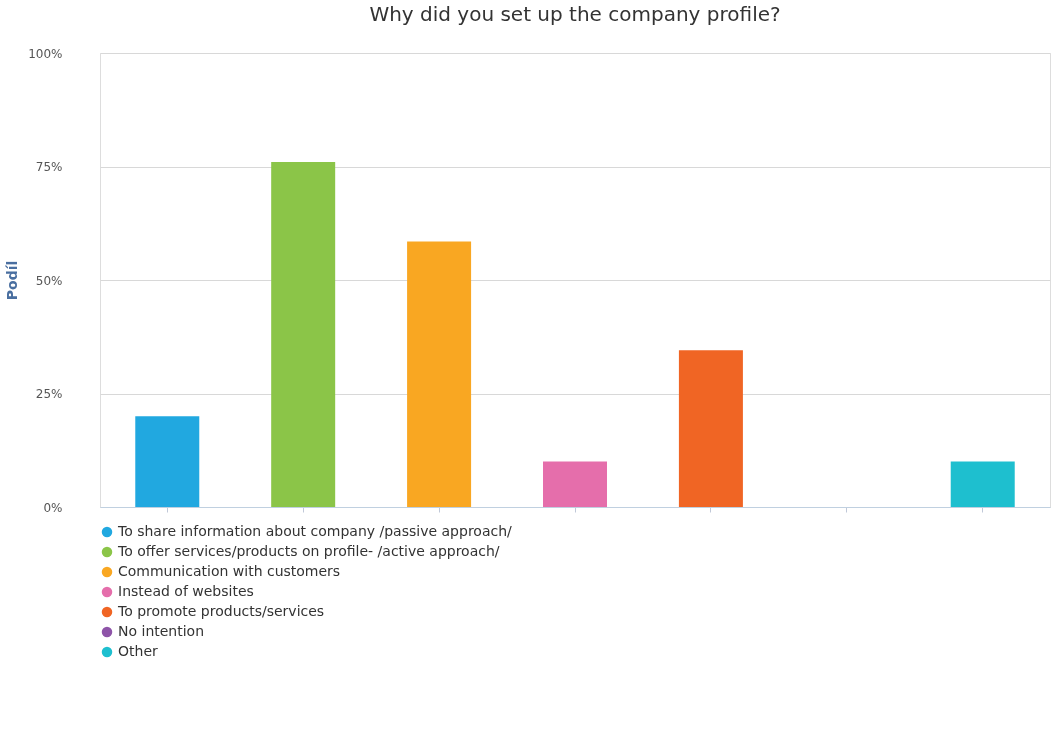  What do you see at coordinates (221, 611) in the screenshot?
I see `legend-label: To promote products/services` at bounding box center [221, 611].